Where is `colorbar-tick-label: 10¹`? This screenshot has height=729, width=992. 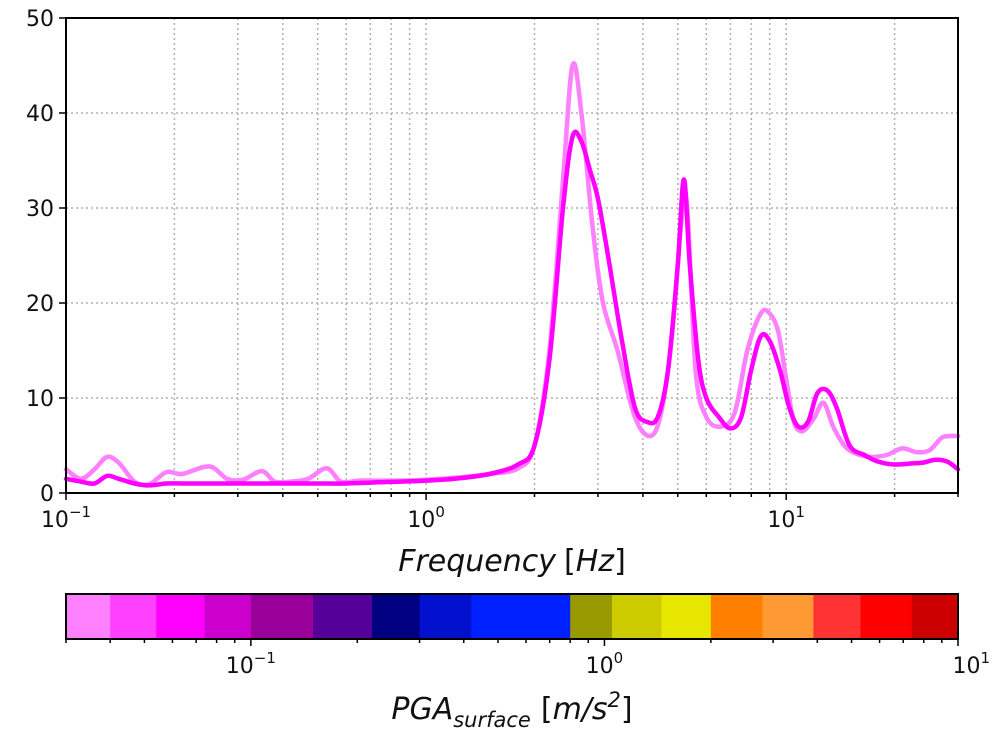 colorbar-tick-label: 10¹ is located at coordinates (971, 664).